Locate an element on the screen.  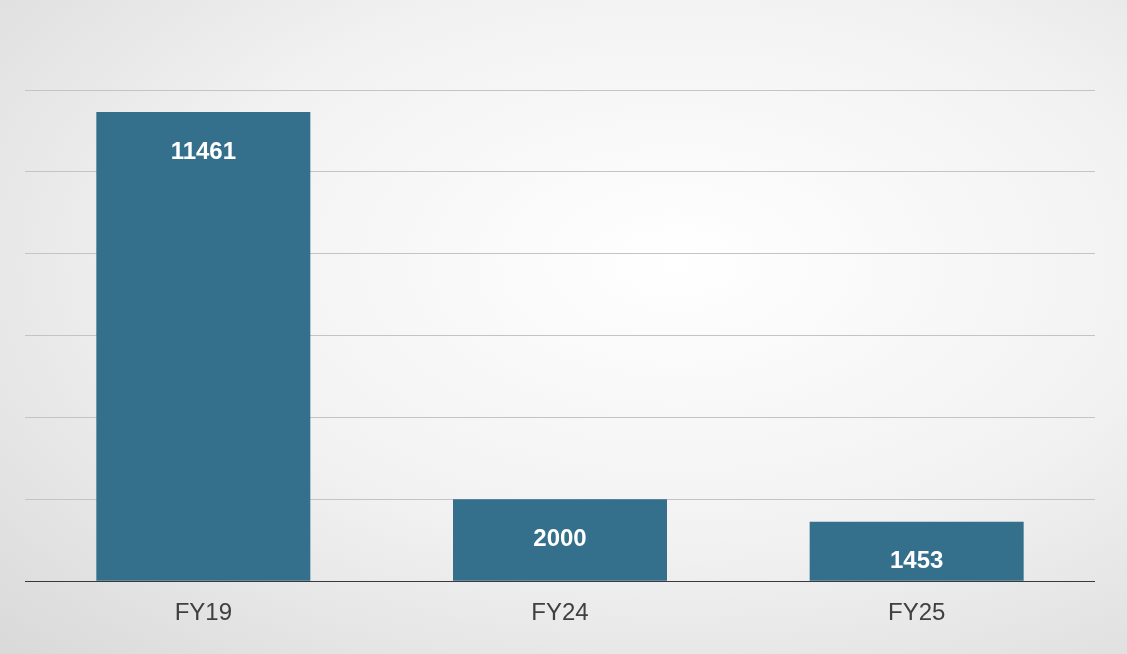
data-label: 1453 is located at coordinates (916, 560).